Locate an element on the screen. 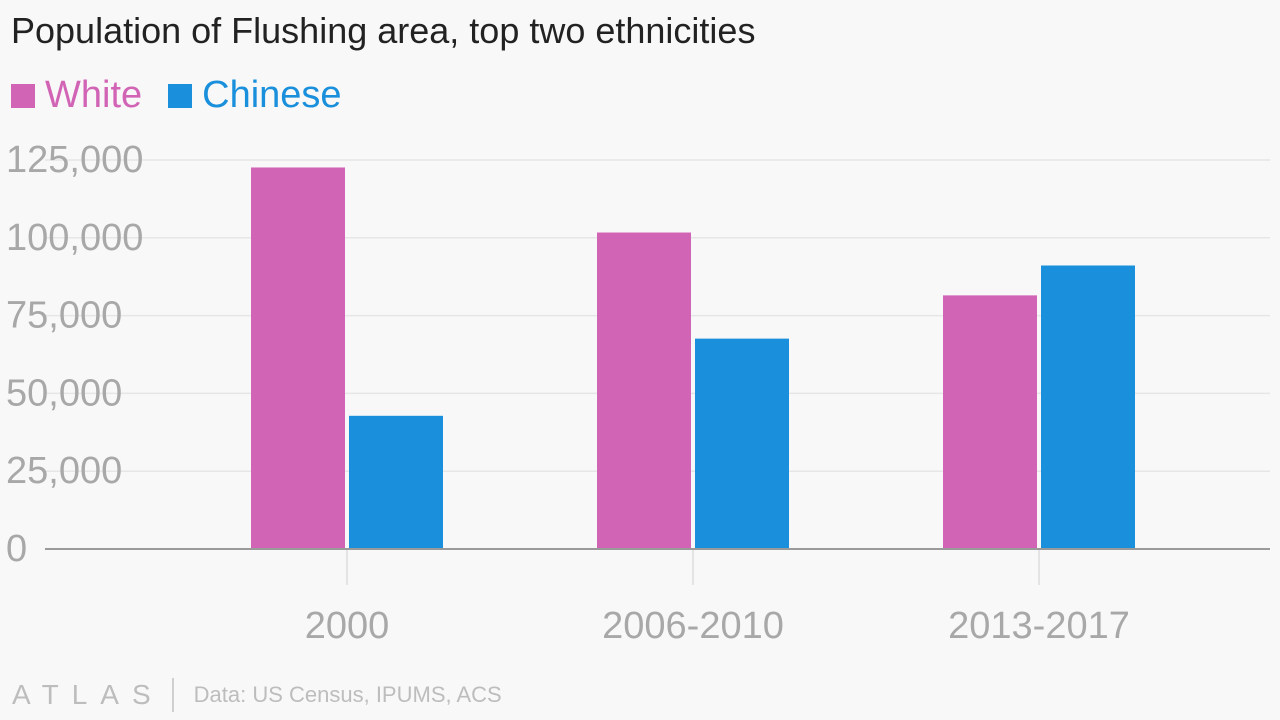 The image size is (1280, 720). legend-label-chinese: Chinese is located at coordinates (272, 95).